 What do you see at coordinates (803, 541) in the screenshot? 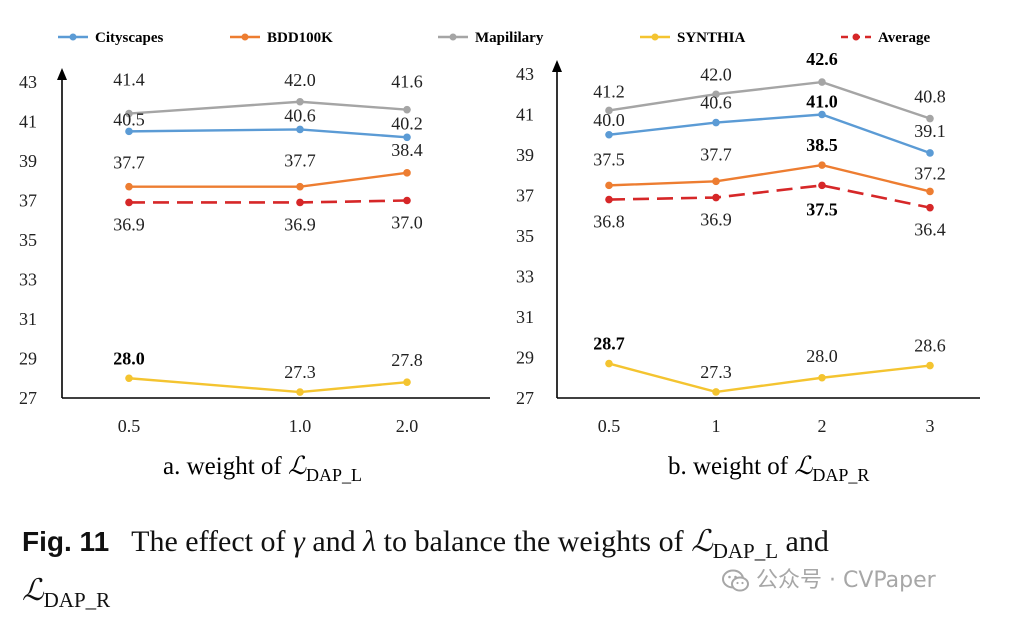
I see `caption-text-4: and` at bounding box center [803, 541].